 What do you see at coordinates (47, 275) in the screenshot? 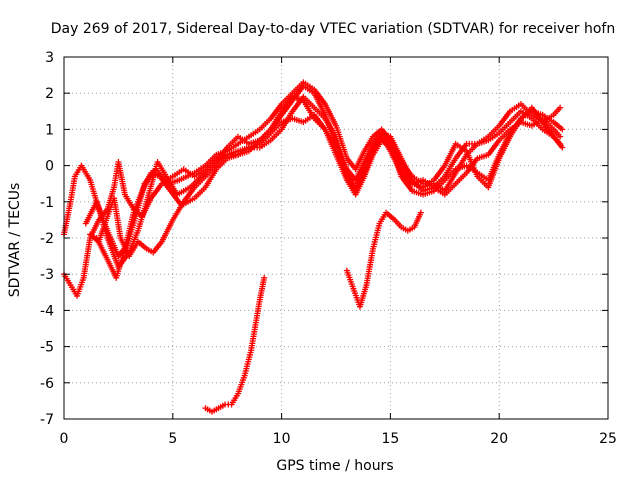
I see `y-tick-label: -3` at bounding box center [47, 275].